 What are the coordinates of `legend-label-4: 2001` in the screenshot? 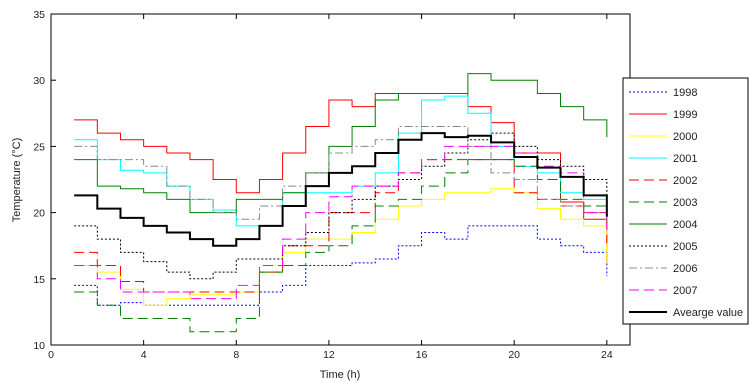 It's located at (685, 159).